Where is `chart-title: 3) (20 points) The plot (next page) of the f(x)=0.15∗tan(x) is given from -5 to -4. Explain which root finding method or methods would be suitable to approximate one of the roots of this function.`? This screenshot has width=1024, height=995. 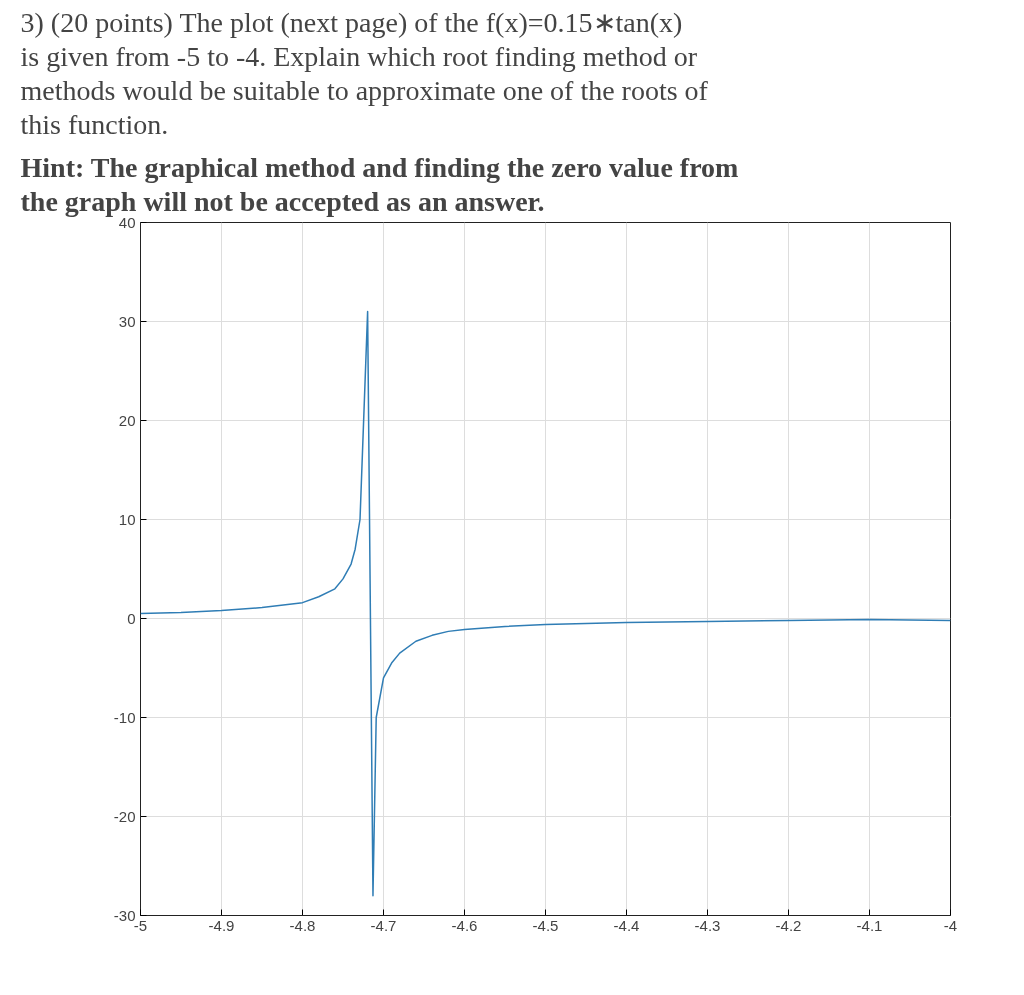
chart-title: 3) (20 points) The plot (next page) of the f(x)=0.15∗tan(x) is given from -5 to -4. Explain which root finding method or methods would be suitable to approximate one of the roots of this function. is located at coordinates (364, 74).